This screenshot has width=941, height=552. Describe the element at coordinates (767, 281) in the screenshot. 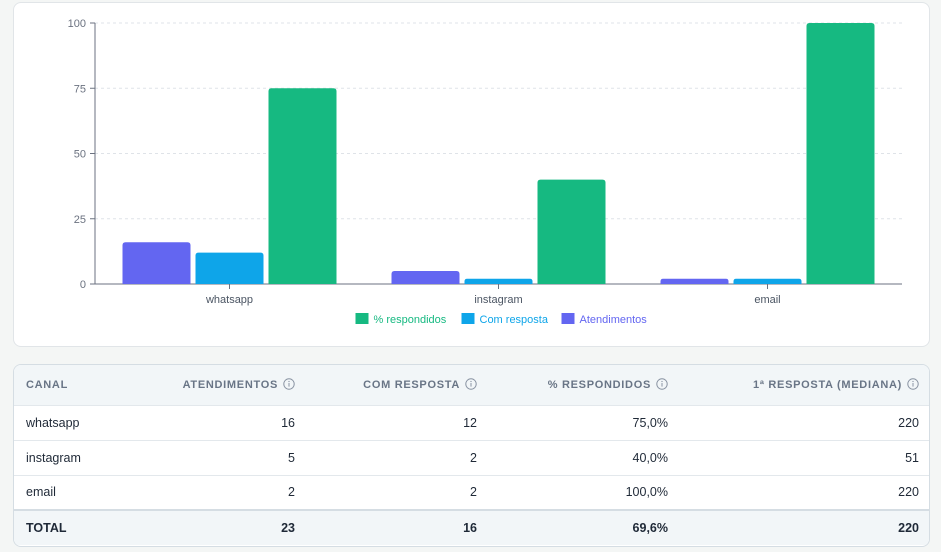

I see `bar-email-com-resposta` at that location.